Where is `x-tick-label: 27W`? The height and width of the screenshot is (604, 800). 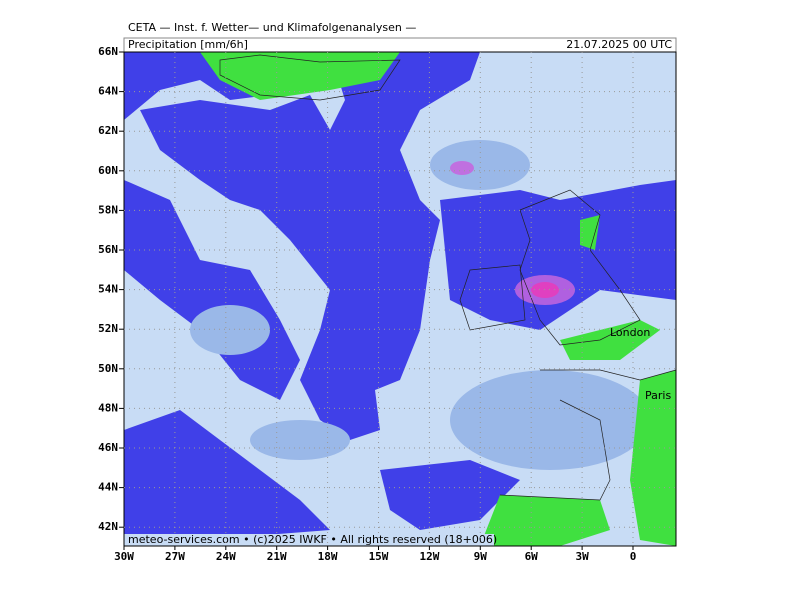 x-tick-label: 27W is located at coordinates (175, 556).